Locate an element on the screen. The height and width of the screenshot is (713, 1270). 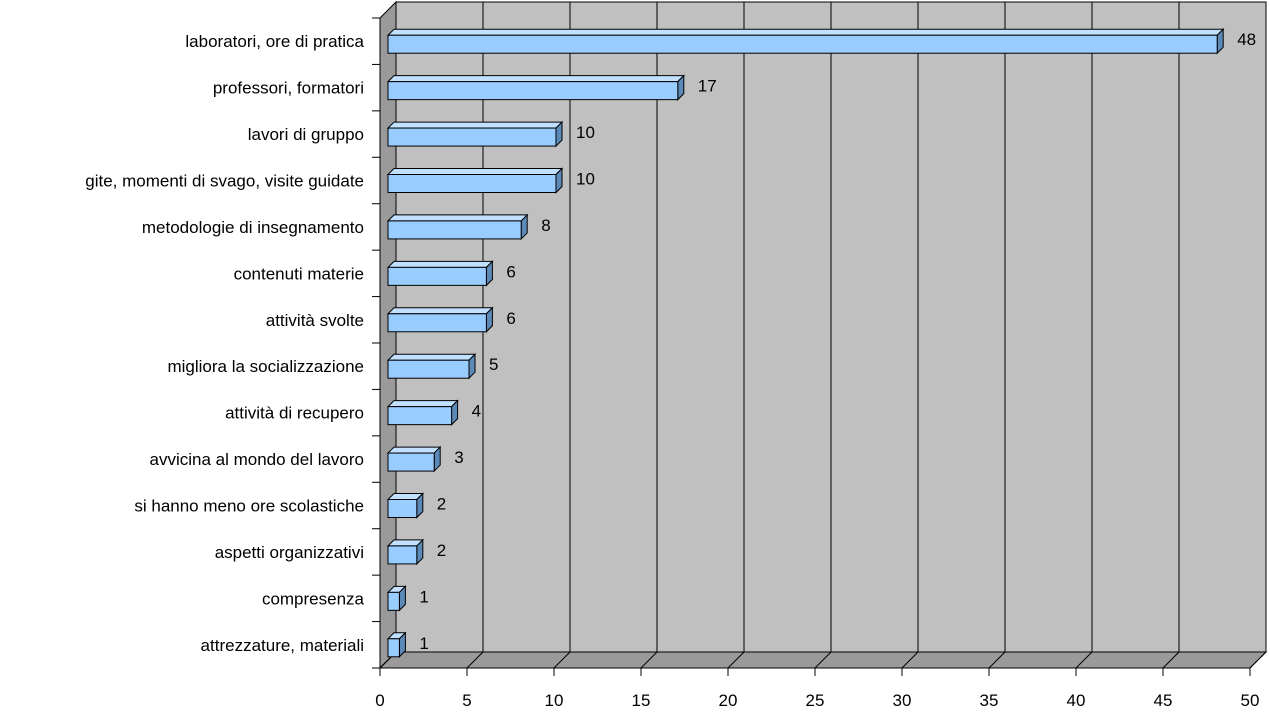
category-label: compresenza is located at coordinates (313, 598).